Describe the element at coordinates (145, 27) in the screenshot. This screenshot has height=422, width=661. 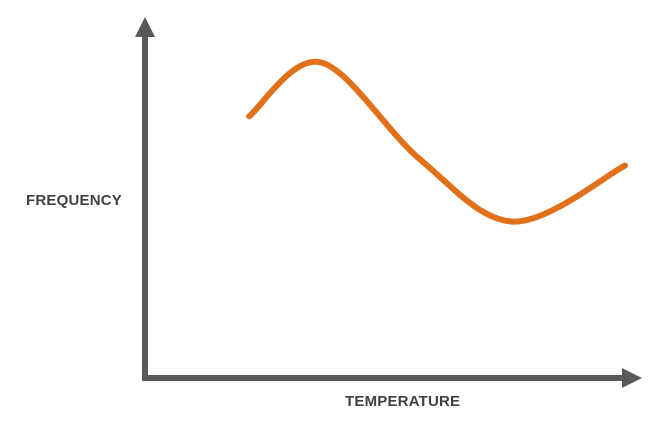
I see `y-axis-arrowhead` at that location.